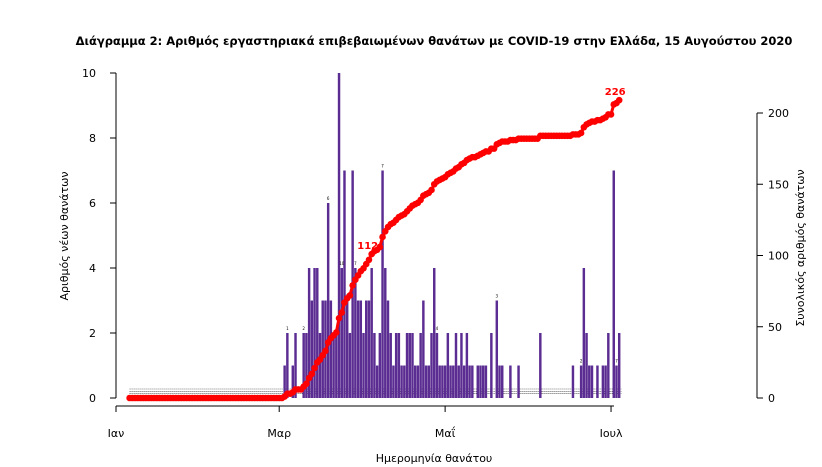 The height and width of the screenshot is (467, 822). Describe the element at coordinates (771, 398) in the screenshot. I see `right-tick-label: 0` at that location.